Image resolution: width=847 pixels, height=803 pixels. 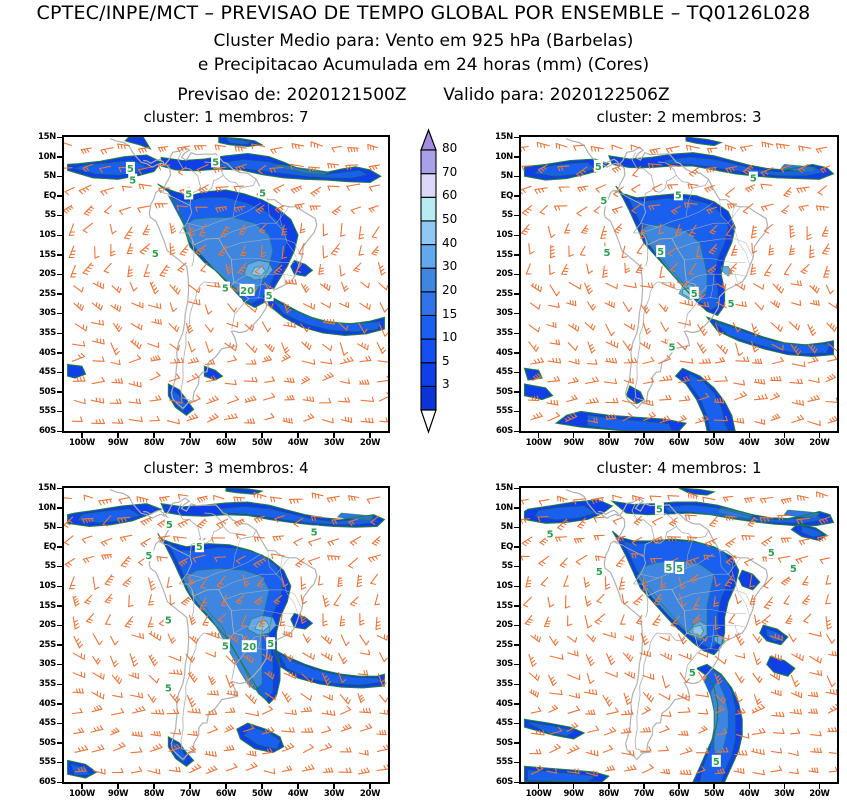 What do you see at coordinates (556, 95) in the screenshot?
I see `valid-for-label: Valido para: 2020122506Z` at bounding box center [556, 95].